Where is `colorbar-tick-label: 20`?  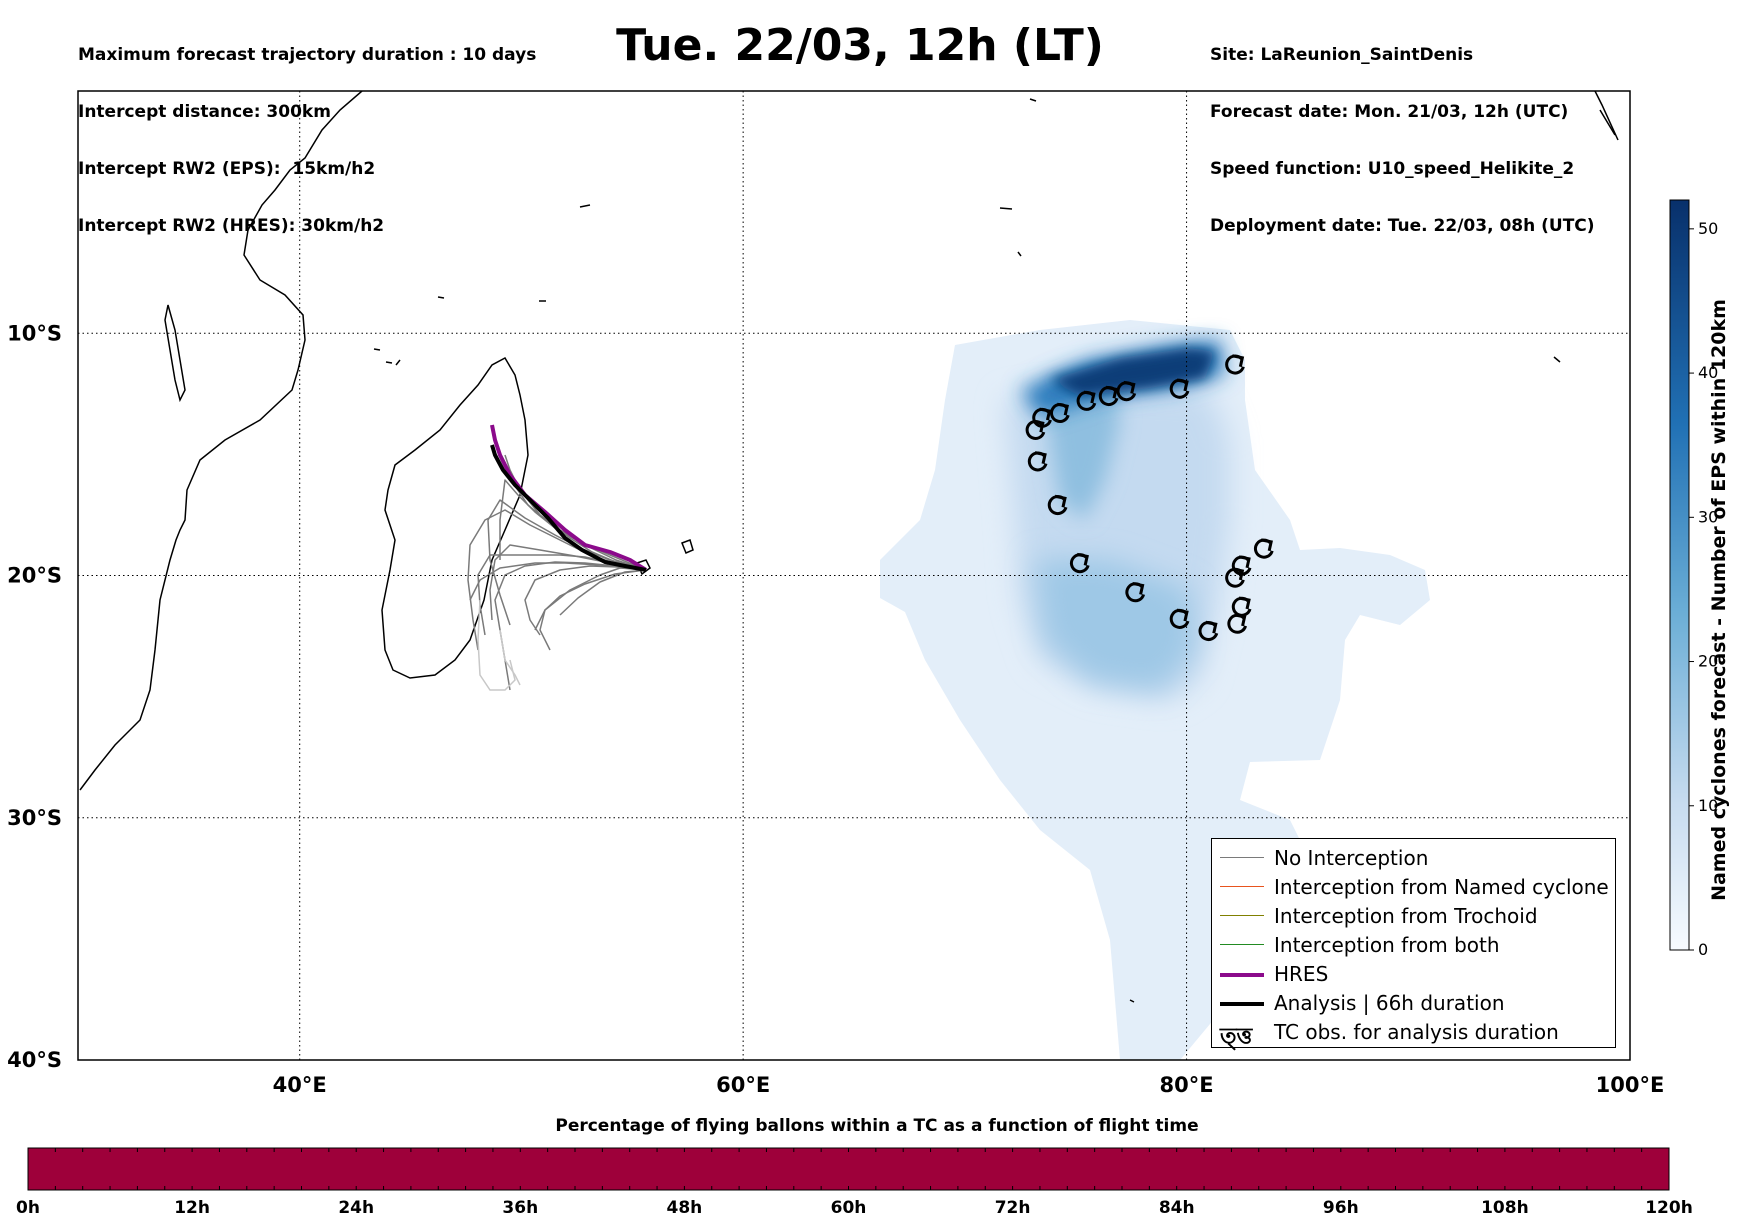
colorbar-tick-label: 20 is located at coordinates (1708, 661).